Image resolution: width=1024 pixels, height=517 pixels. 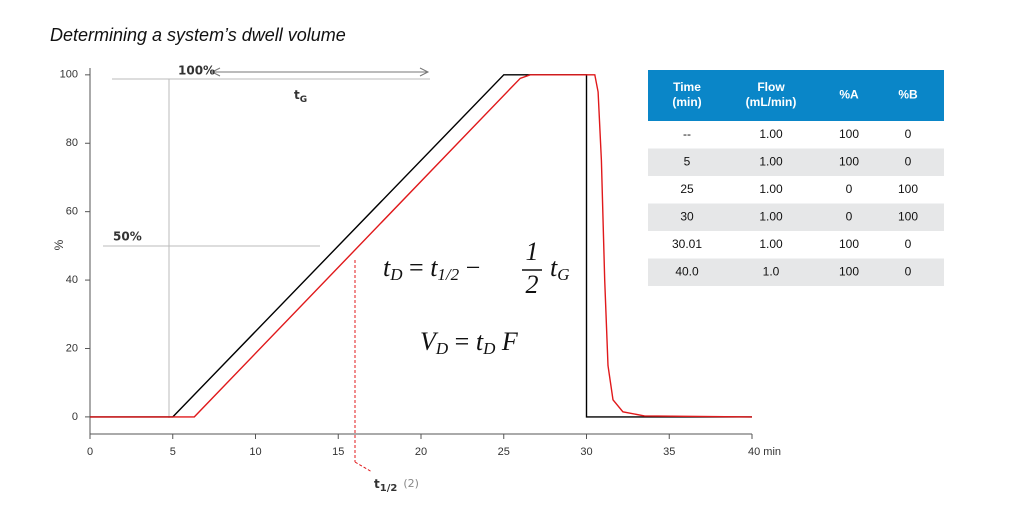 I want to click on symbol: F, so click(x=507, y=341).